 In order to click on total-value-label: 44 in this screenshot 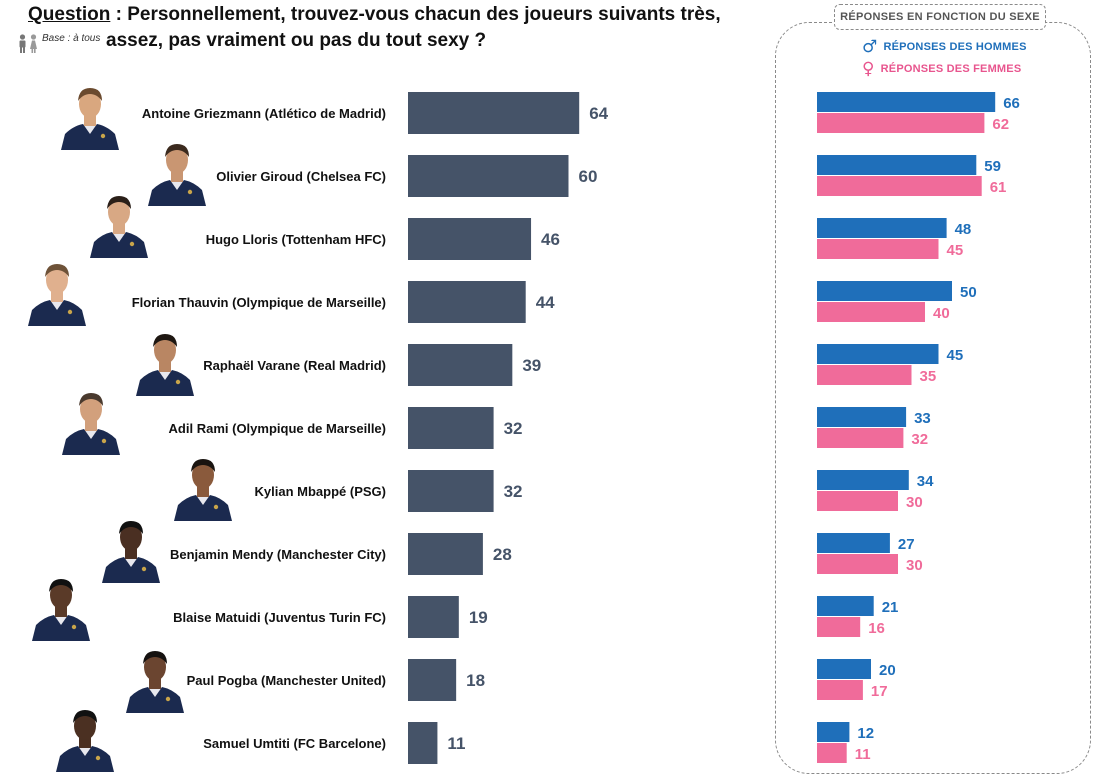, I will do `click(545, 302)`.